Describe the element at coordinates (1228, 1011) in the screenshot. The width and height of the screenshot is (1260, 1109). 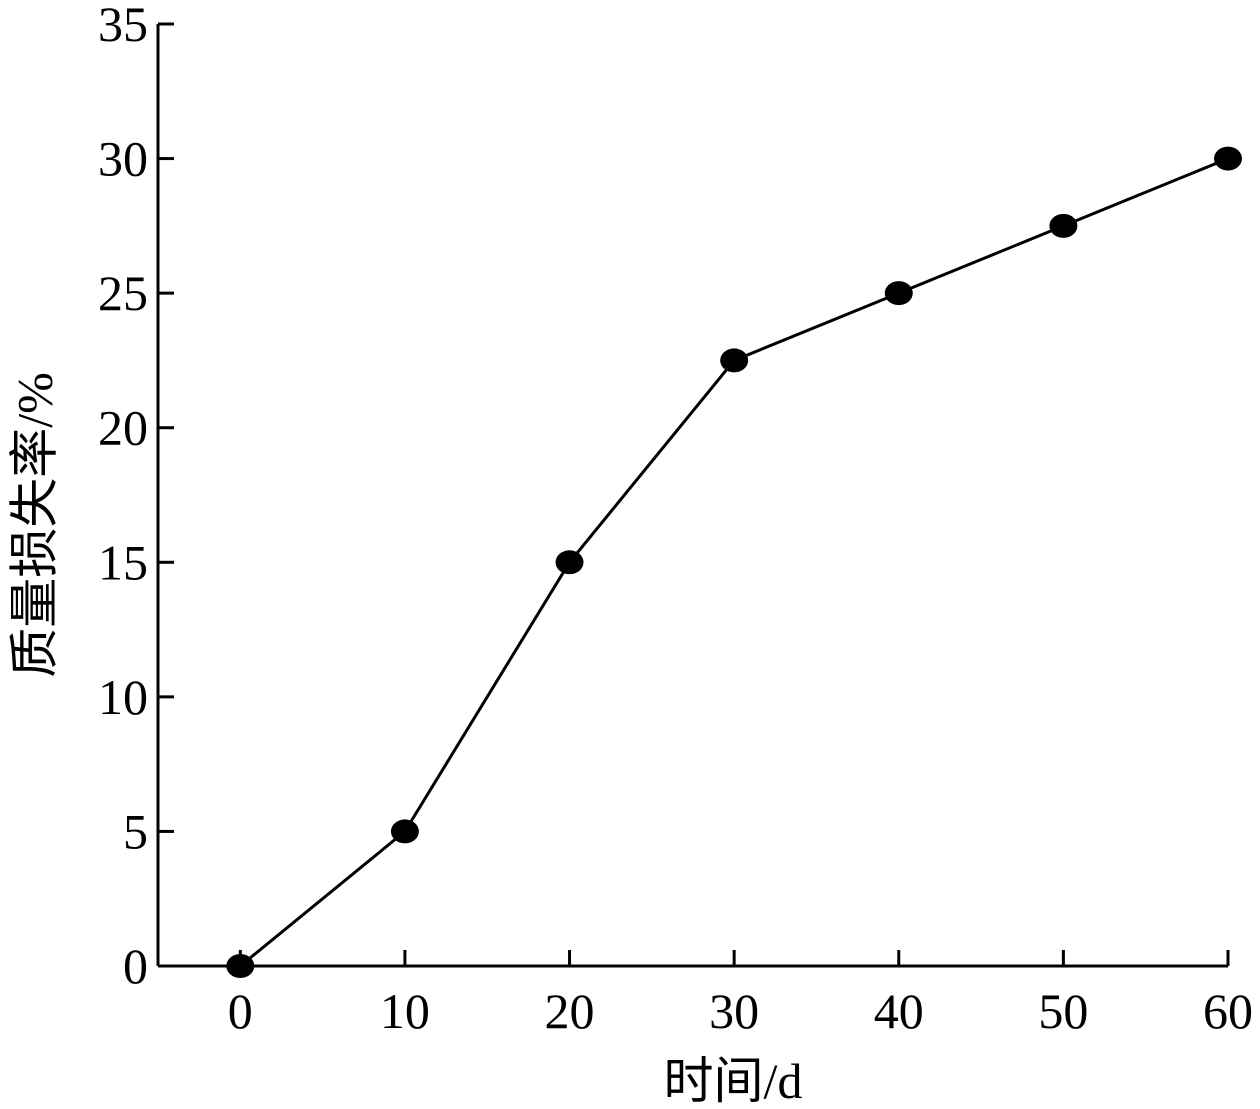
I see `x-tick-label: 60` at that location.